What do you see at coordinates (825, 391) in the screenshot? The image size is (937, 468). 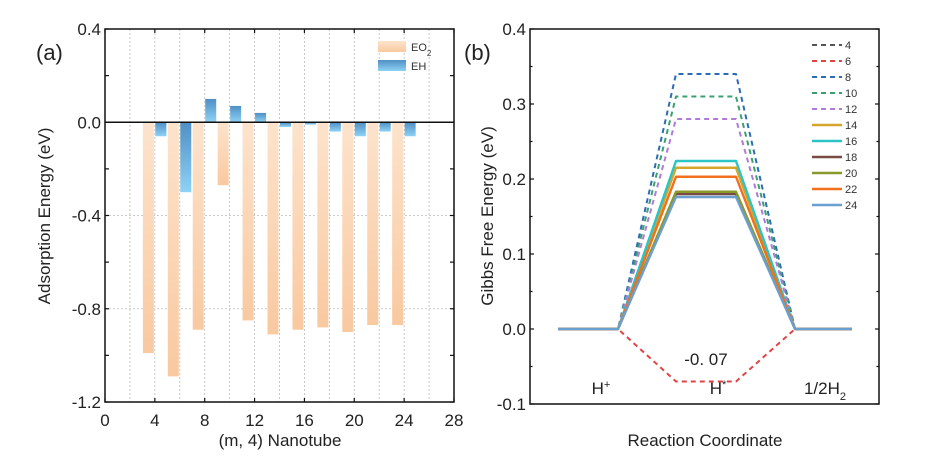 I see `state-label-2: 1/2H2` at bounding box center [825, 391].